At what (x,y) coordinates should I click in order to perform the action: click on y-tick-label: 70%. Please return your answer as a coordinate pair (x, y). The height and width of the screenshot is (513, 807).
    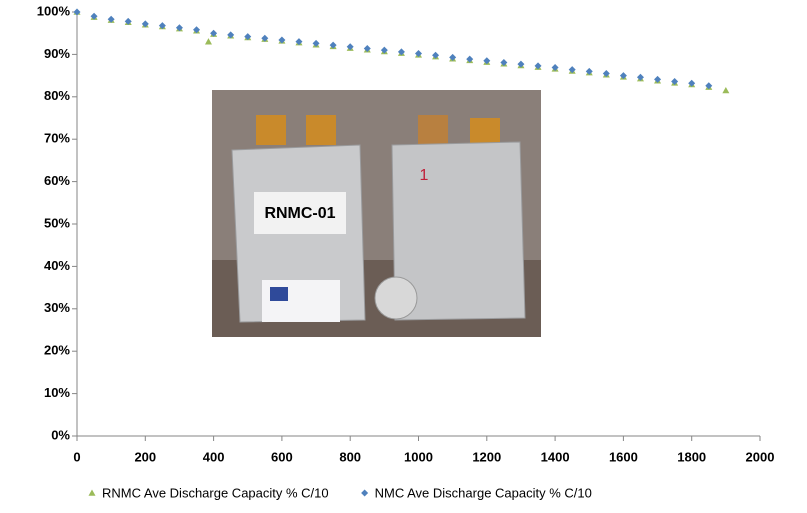
    Looking at the image, I should click on (57, 138).